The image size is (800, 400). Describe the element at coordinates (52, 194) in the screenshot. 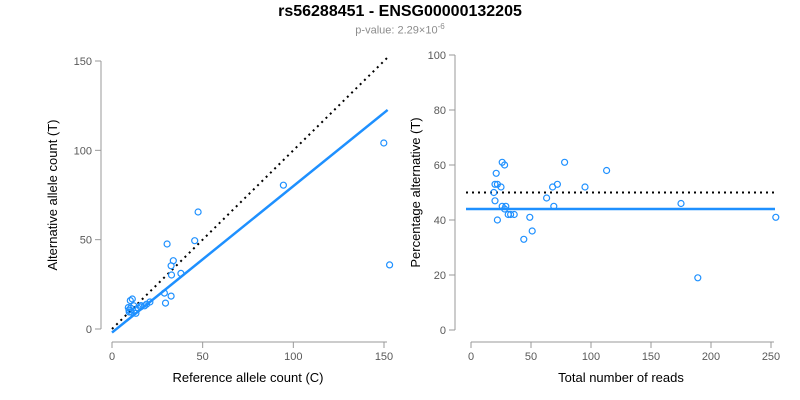

I see `y-axis-title: Alternative allele count (T)` at that location.